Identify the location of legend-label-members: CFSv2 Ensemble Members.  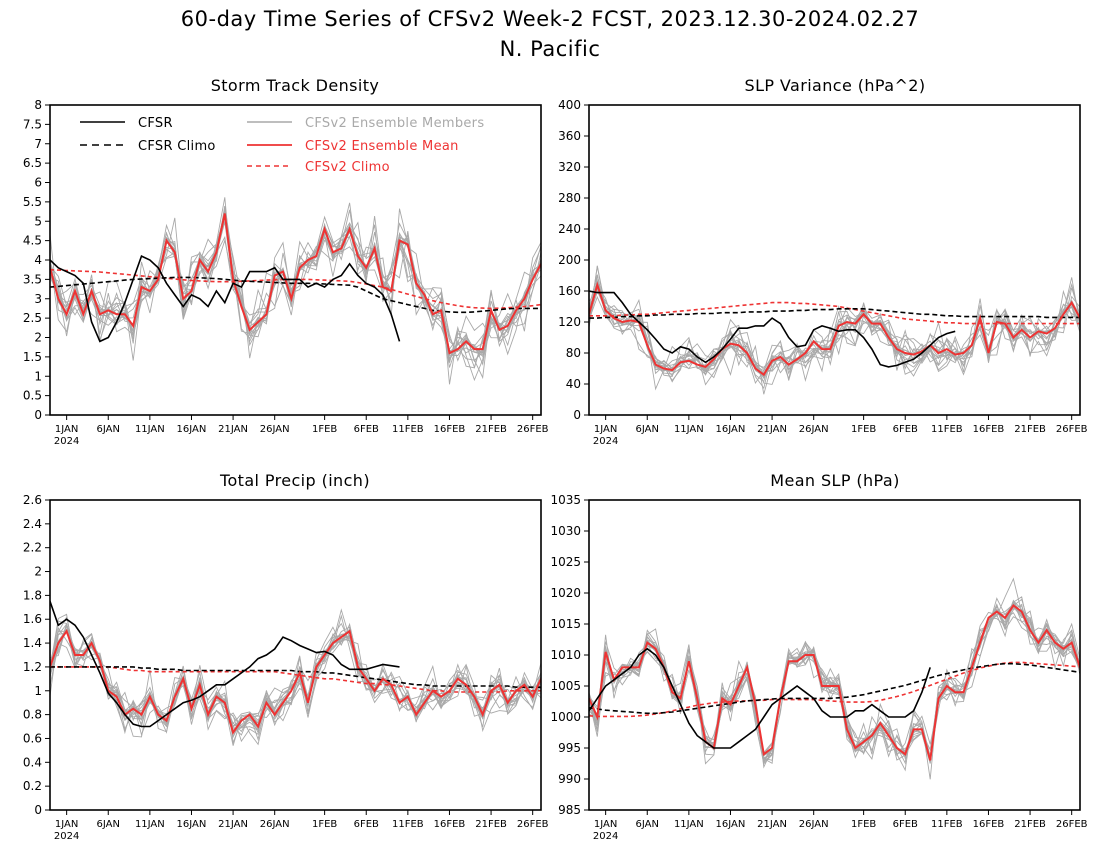
(394, 123).